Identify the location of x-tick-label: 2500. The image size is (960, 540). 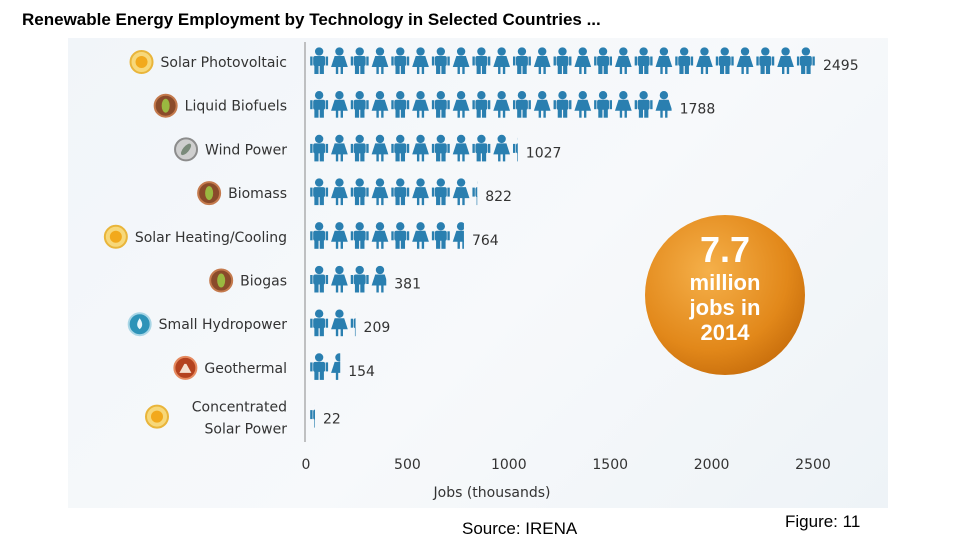
(813, 465).